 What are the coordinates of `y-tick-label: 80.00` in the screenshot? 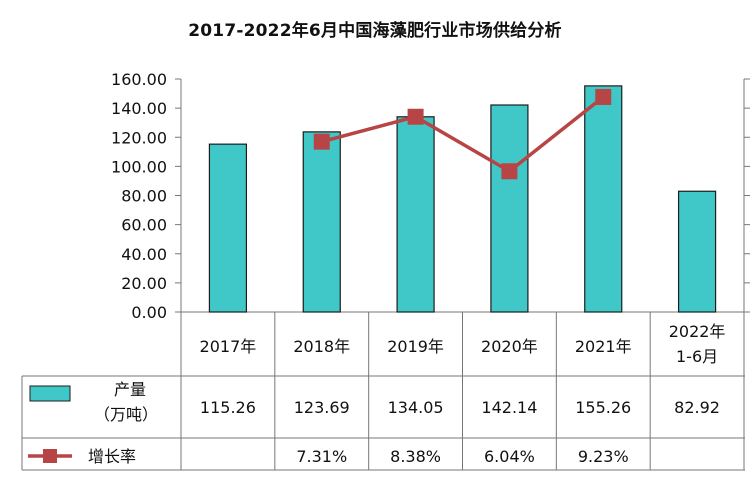 It's located at (144, 196).